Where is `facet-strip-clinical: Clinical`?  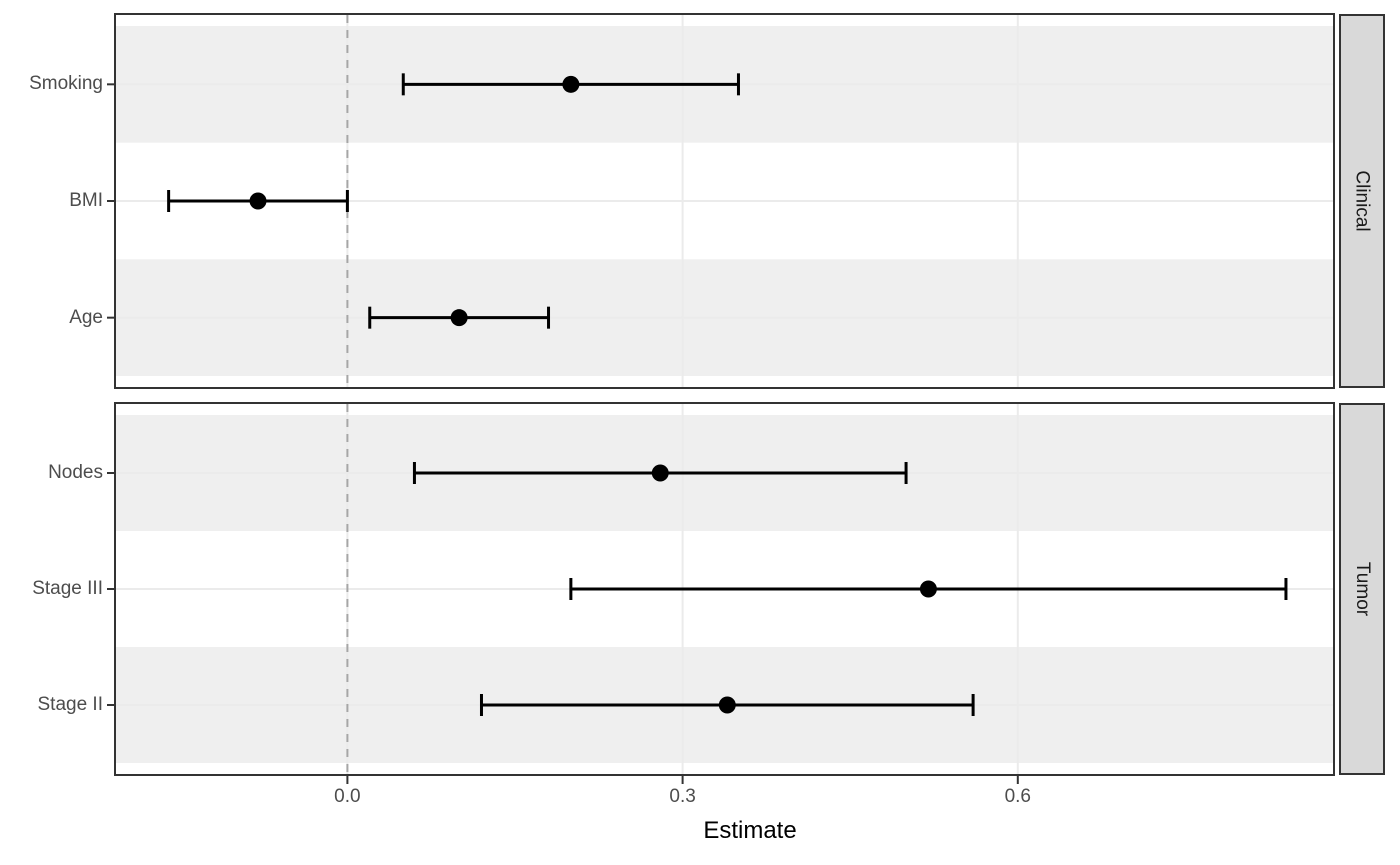 facet-strip-clinical: Clinical is located at coordinates (1362, 201).